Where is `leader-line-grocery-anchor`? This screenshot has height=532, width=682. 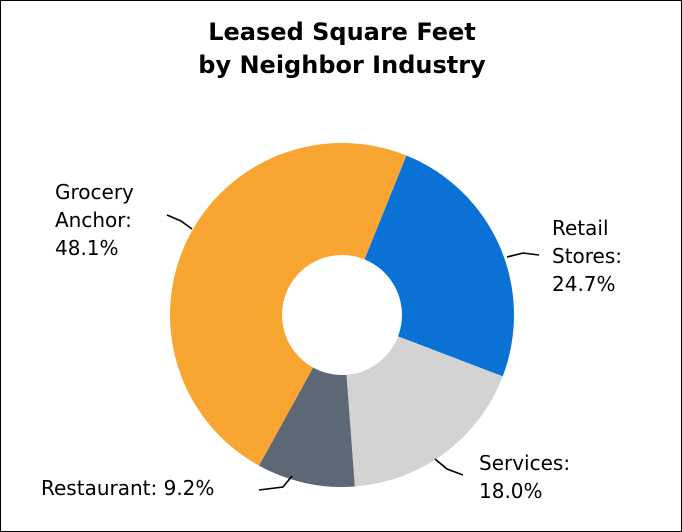 leader-line-grocery-anchor is located at coordinates (179, 222).